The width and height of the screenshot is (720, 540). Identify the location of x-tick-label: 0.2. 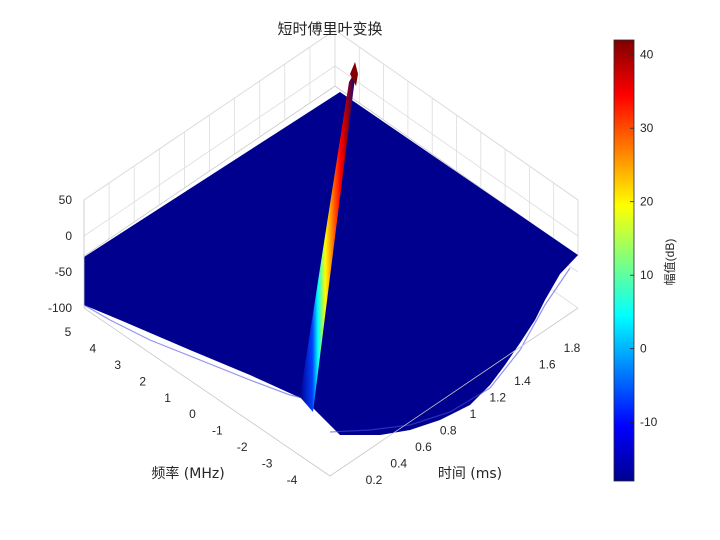
(374, 480).